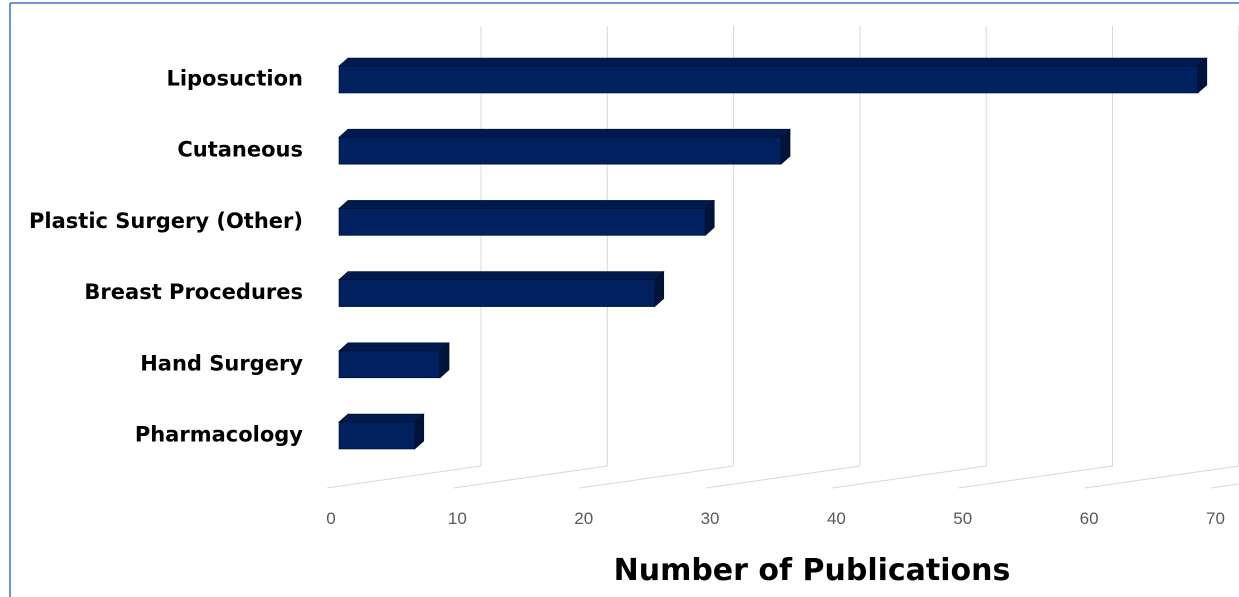 Image resolution: width=1239 pixels, height=597 pixels. I want to click on category-label: Liposuction, so click(234, 79).